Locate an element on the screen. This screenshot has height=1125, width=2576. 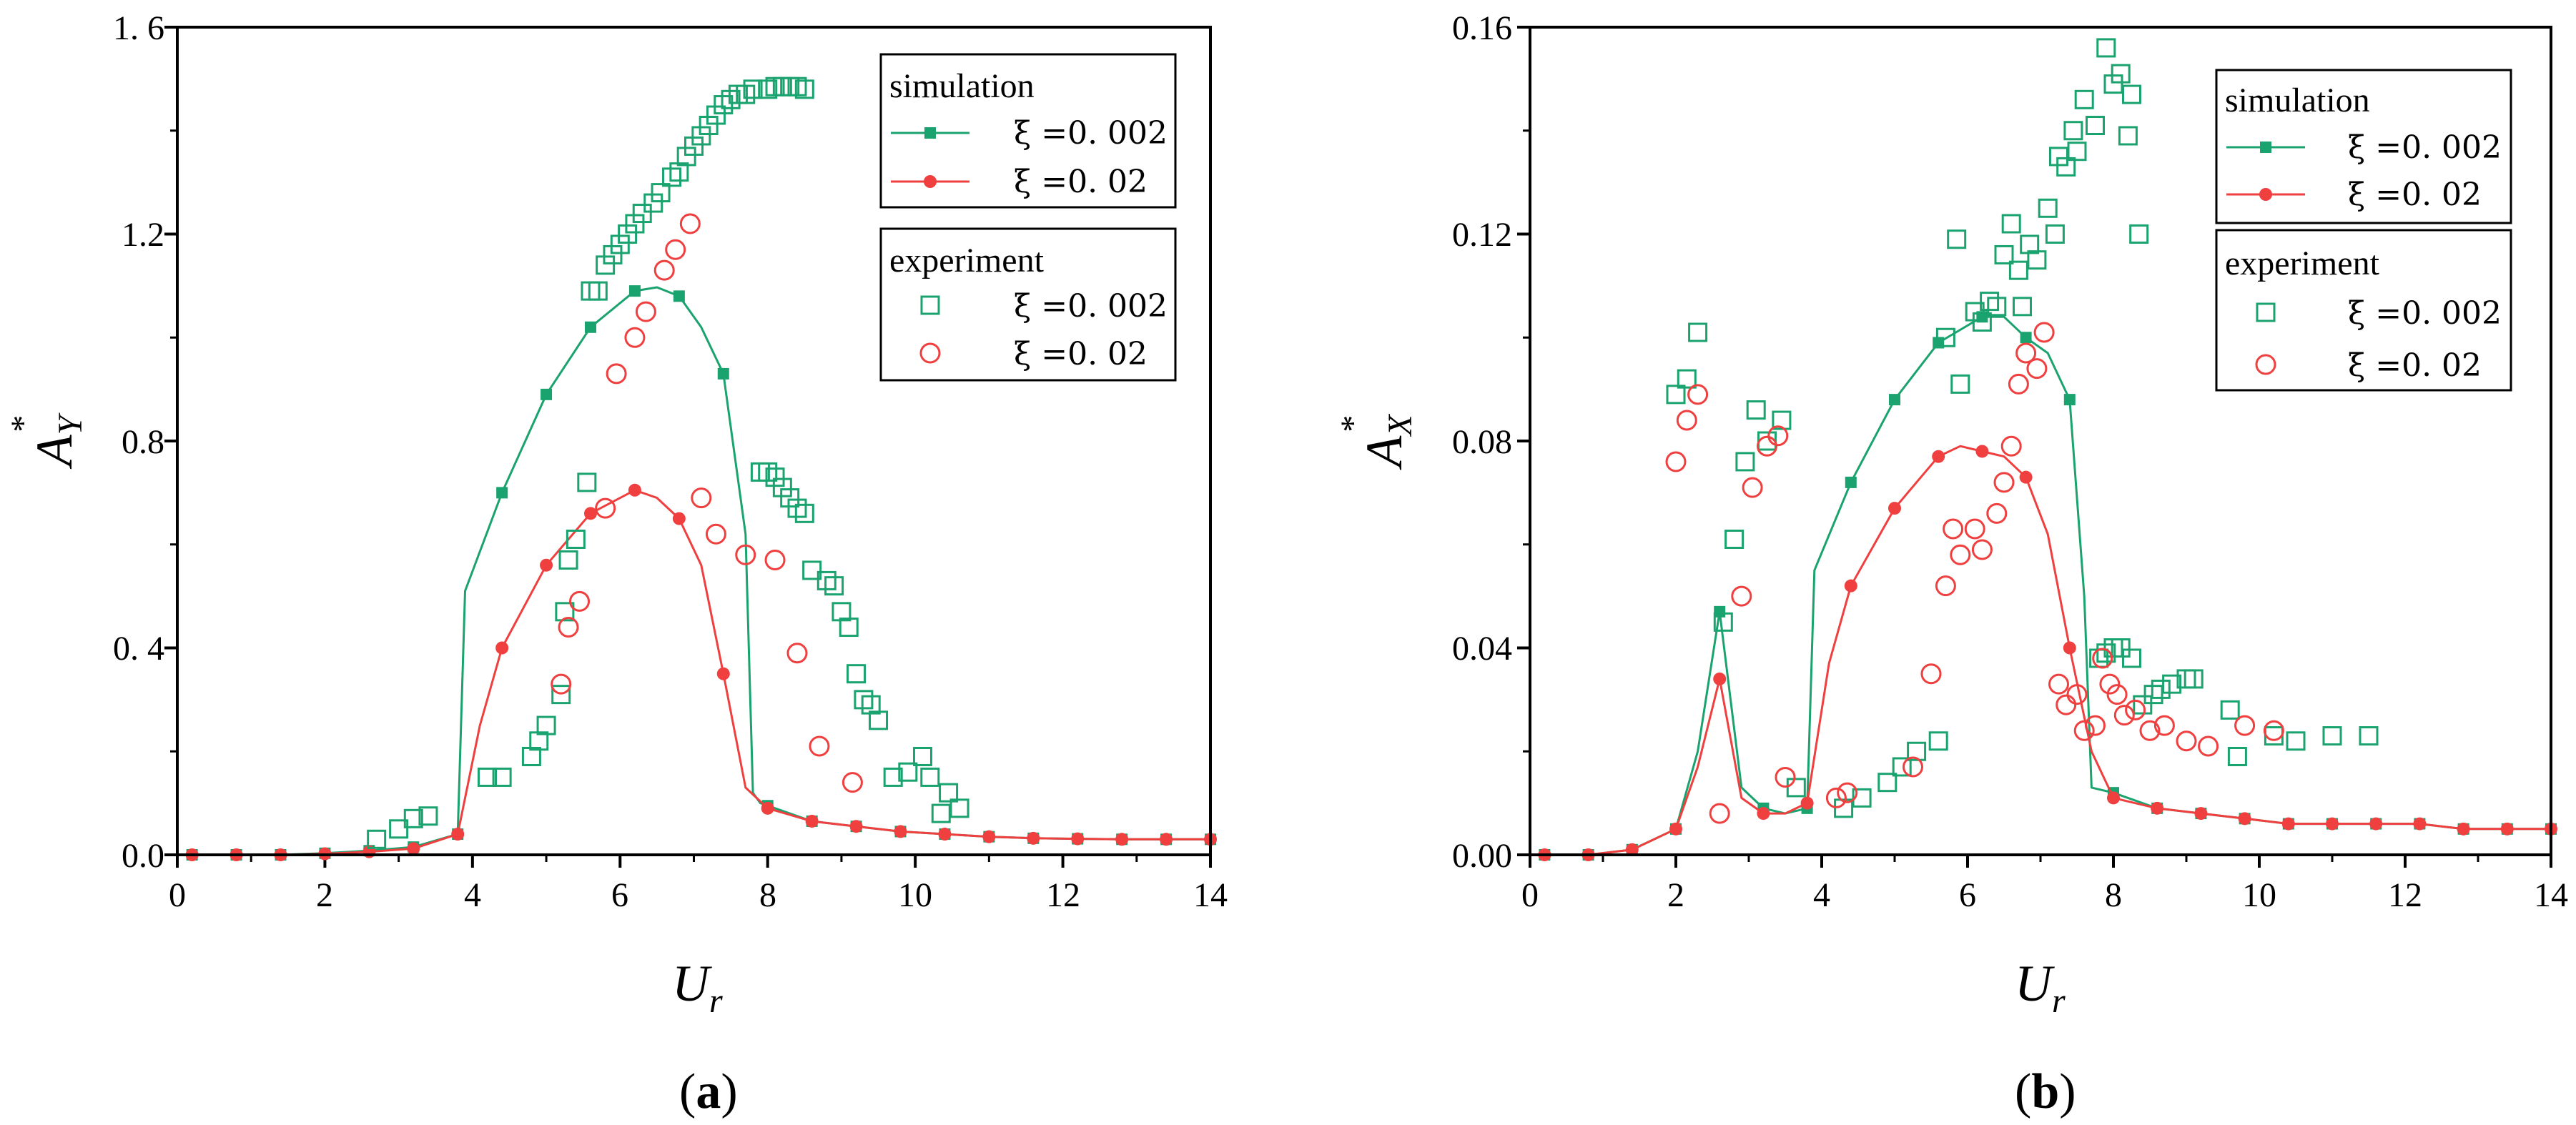
chart-b-ytick-label: 0.12 is located at coordinates (1482, 235).